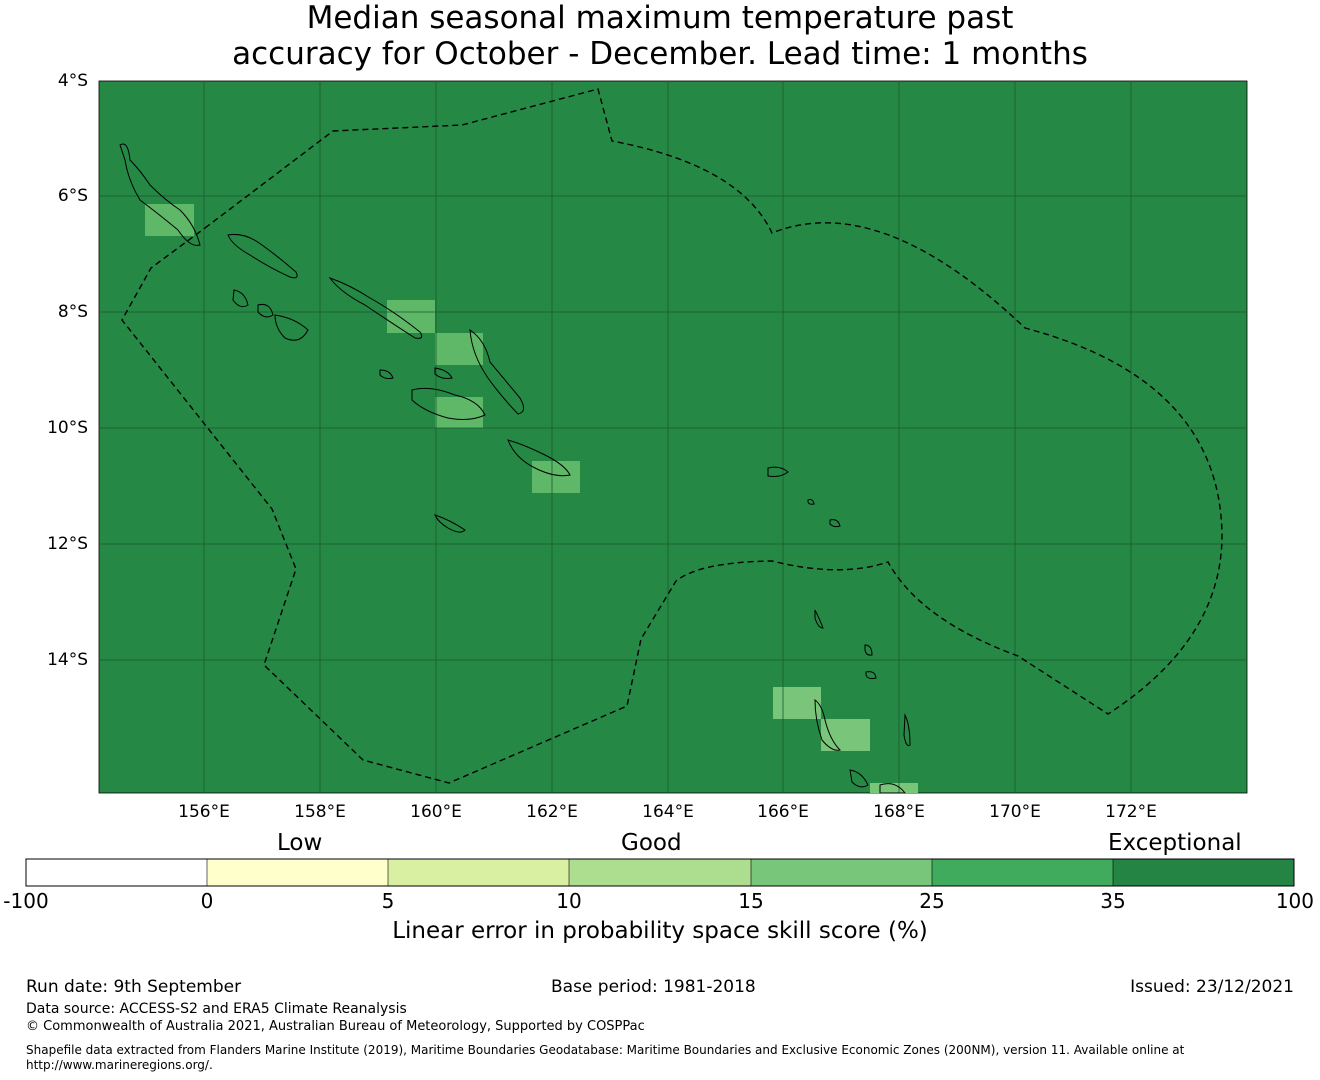 This screenshot has height=1080, width=1320. What do you see at coordinates (72, 196) in the screenshot?
I see `lat-label: 6°S` at bounding box center [72, 196].